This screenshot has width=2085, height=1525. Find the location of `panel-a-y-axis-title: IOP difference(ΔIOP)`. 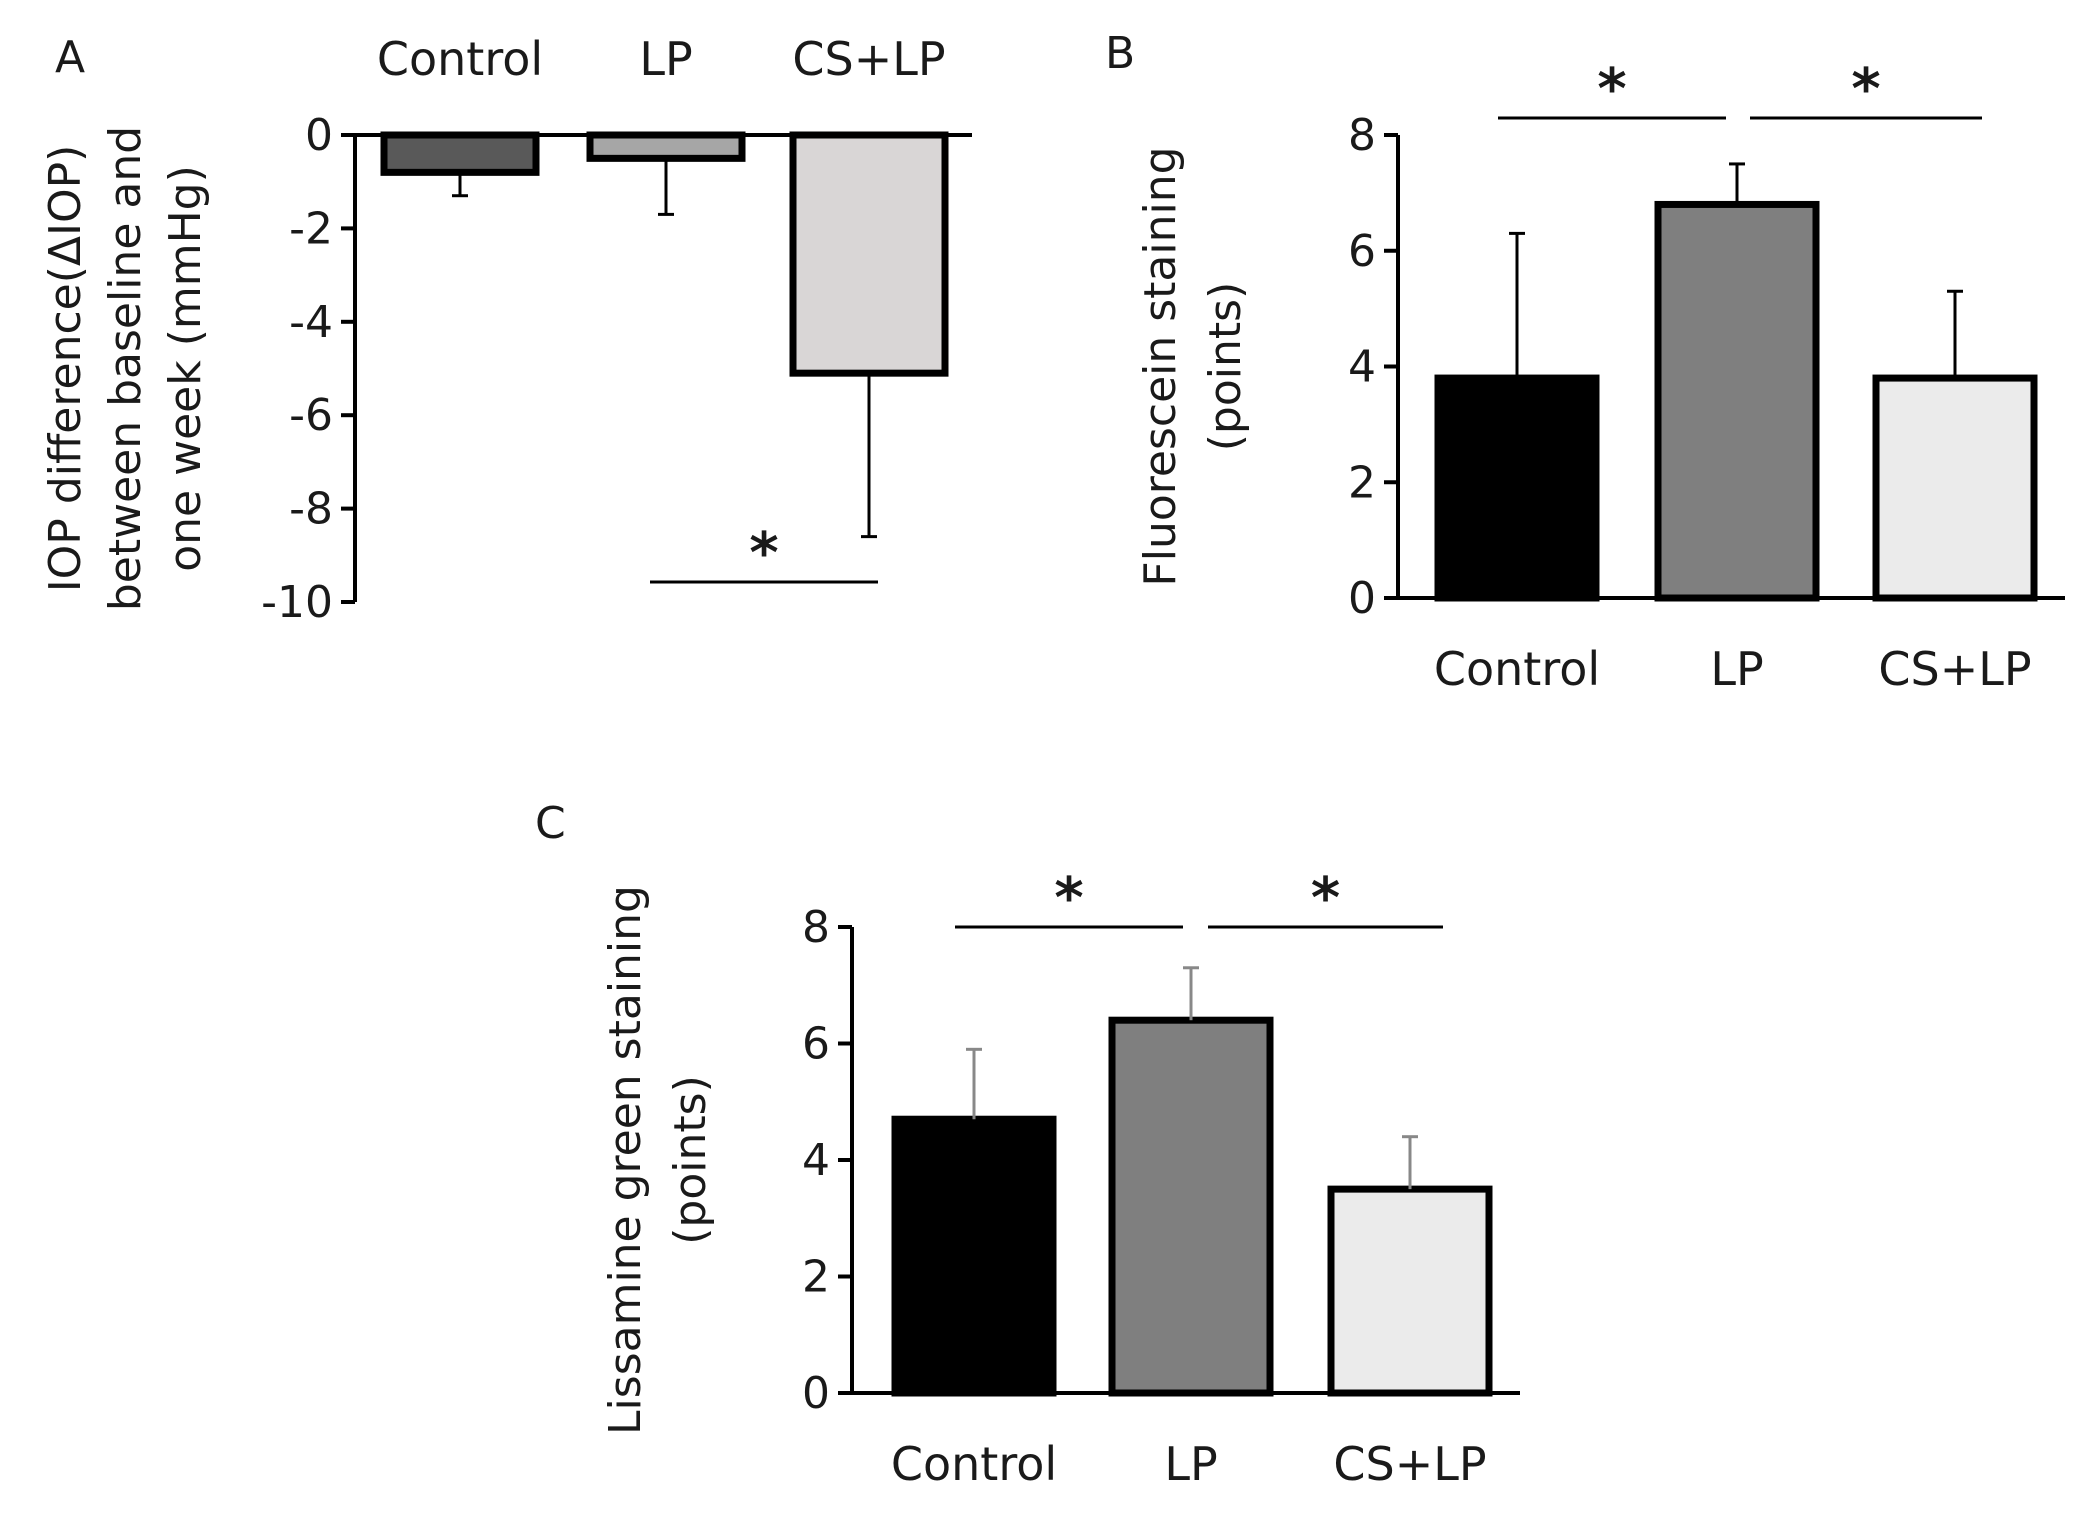

panel-a-y-axis-title: IOP difference(ΔIOP) is located at coordinates (65, 369).